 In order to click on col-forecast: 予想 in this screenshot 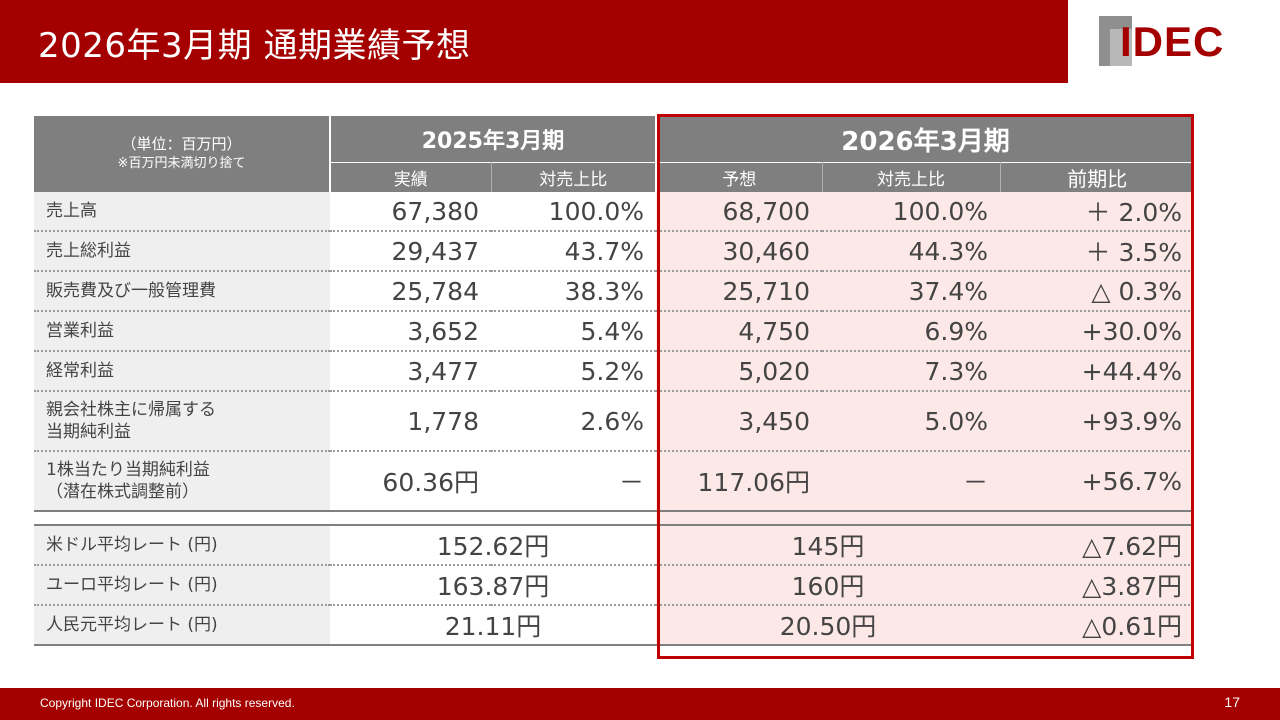, I will do `click(739, 177)`.